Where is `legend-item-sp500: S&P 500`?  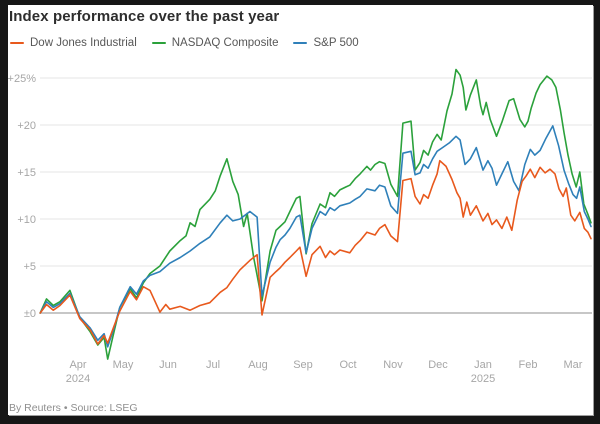
legend-item-sp500: S&P 500 is located at coordinates (326, 43).